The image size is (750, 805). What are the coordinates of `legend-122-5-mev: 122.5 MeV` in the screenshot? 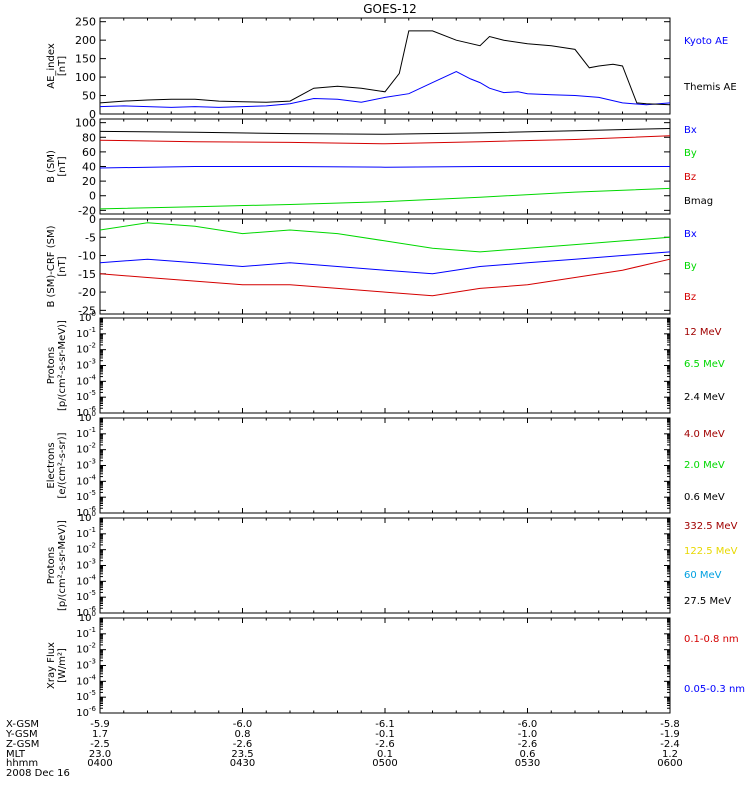 It's located at (711, 551).